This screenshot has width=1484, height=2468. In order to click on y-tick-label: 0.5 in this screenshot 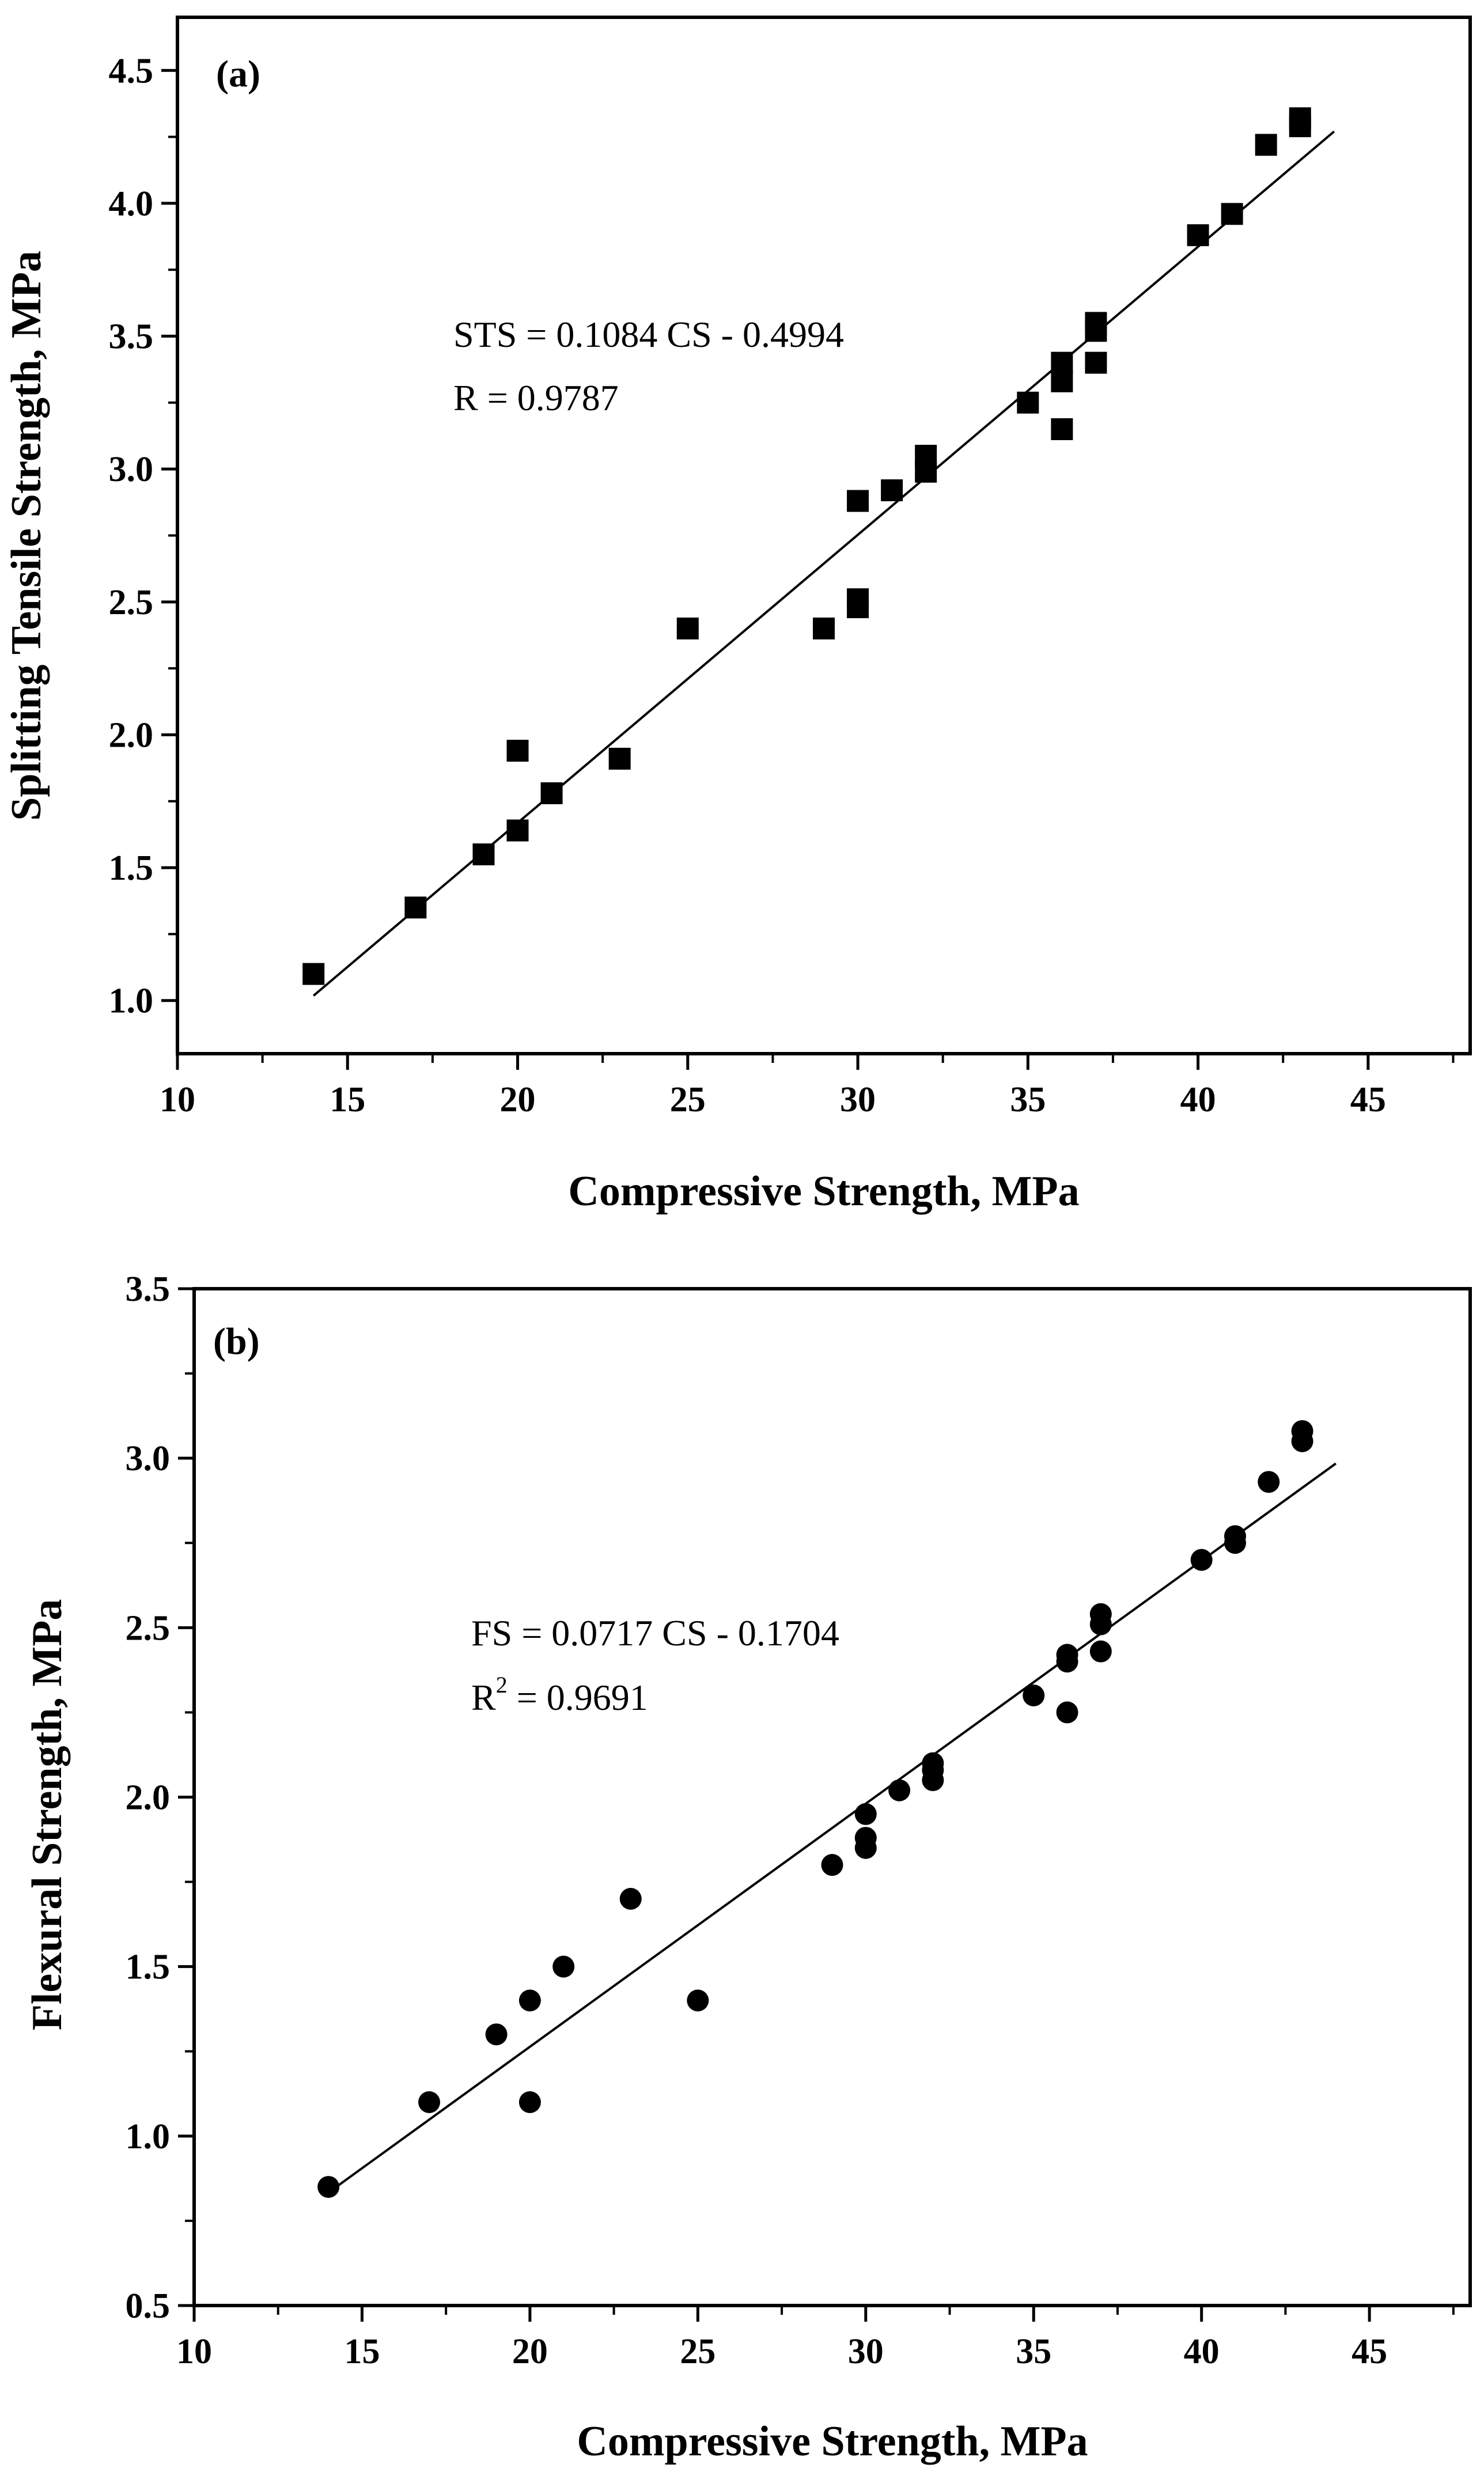, I will do `click(149, 2306)`.